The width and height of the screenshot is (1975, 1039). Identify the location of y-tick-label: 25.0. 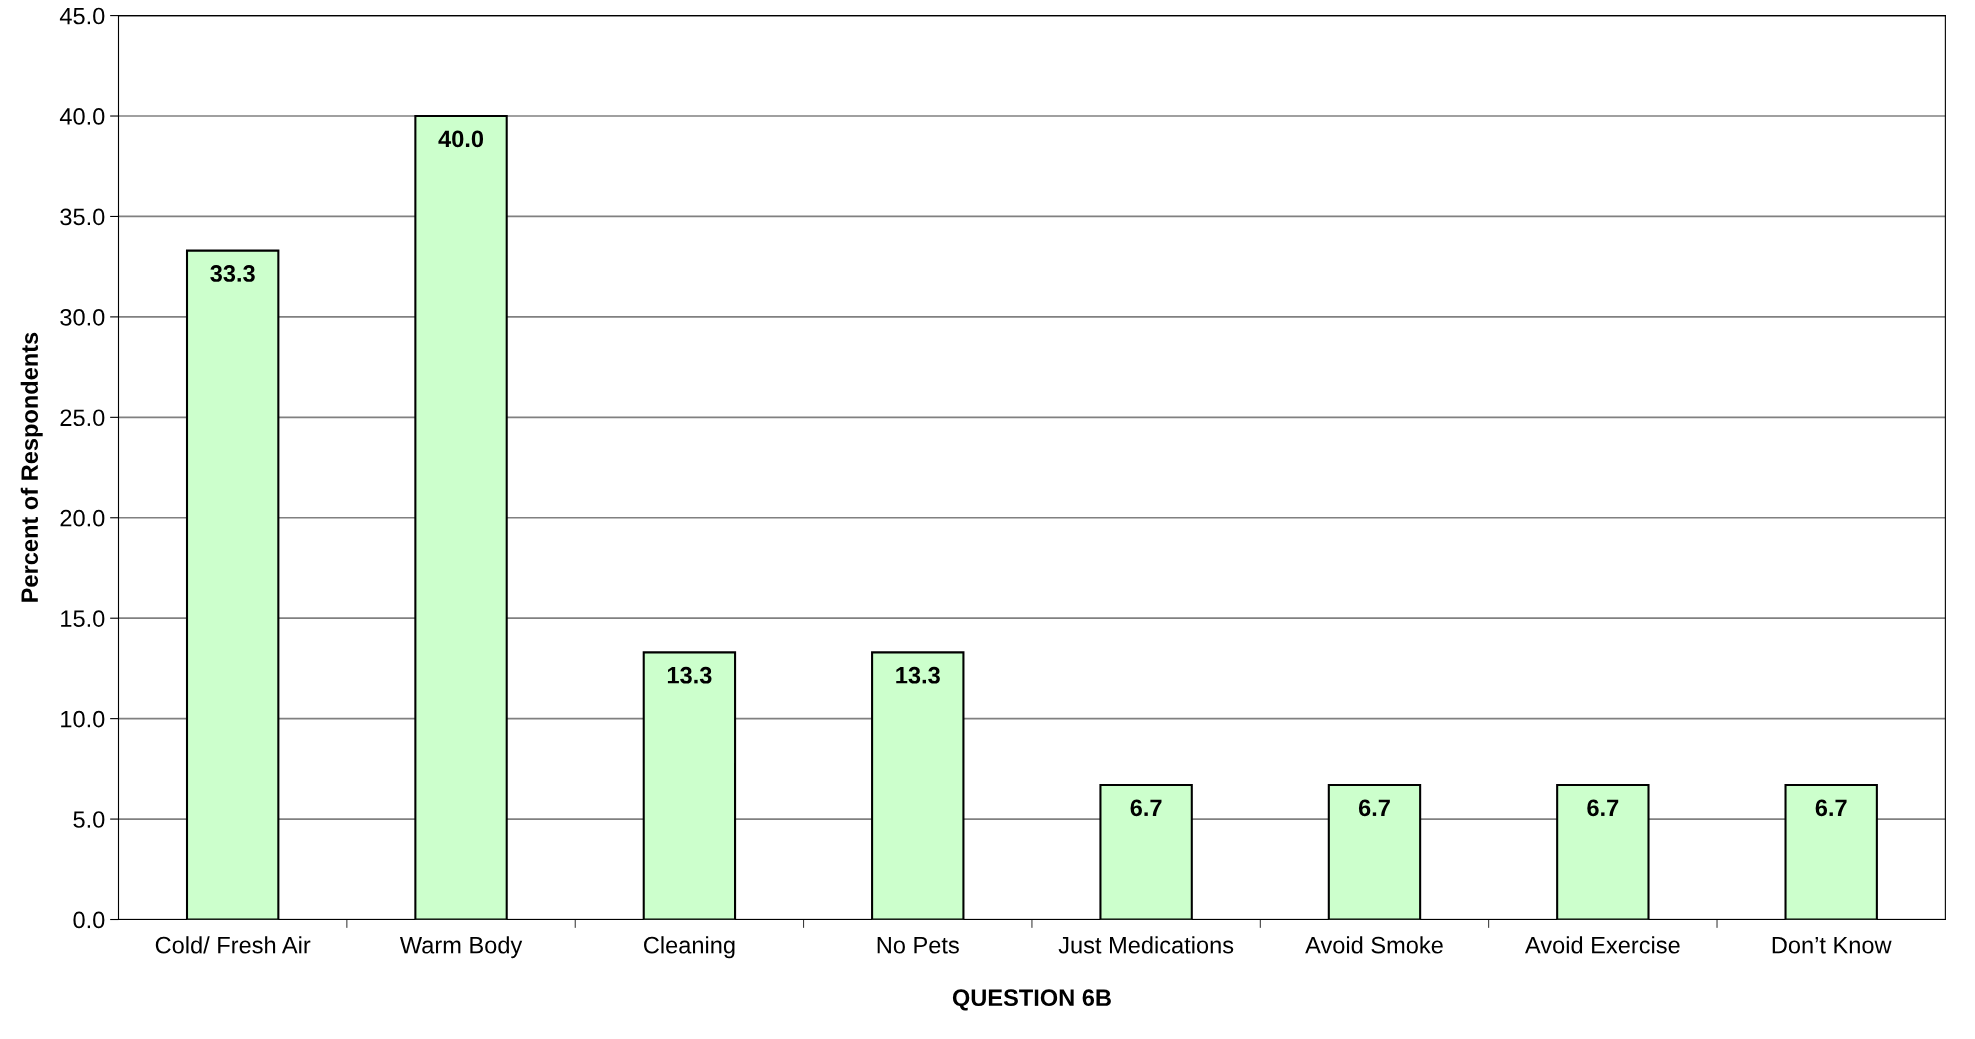
(82, 418).